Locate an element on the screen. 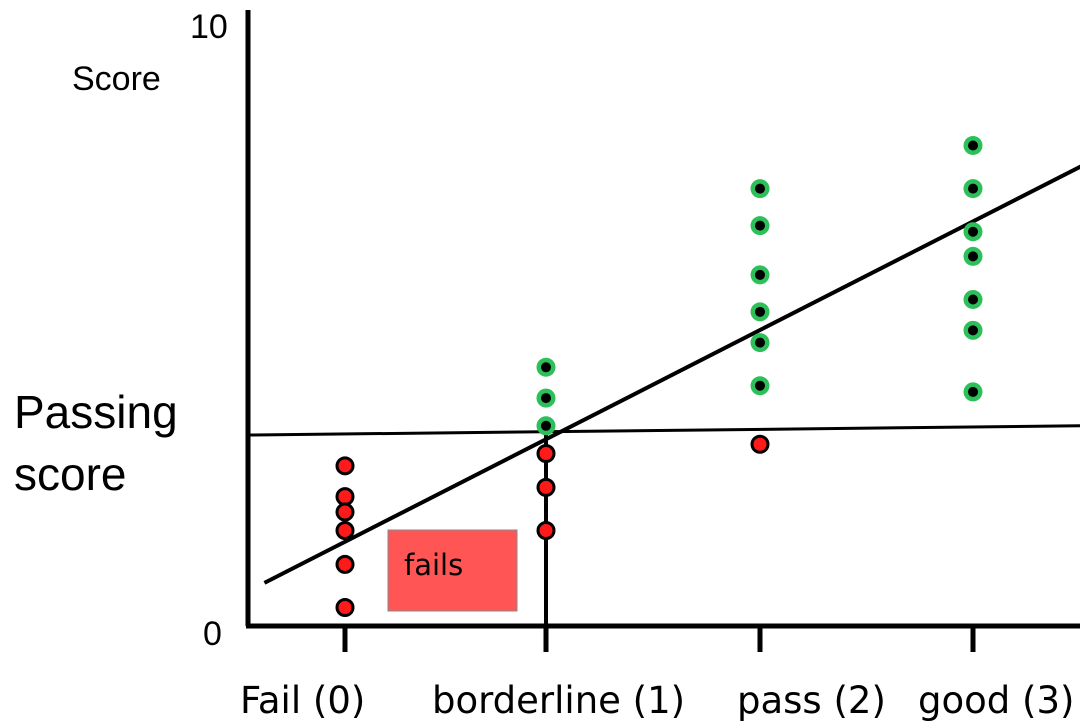 The height and width of the screenshot is (727, 1080). fail-point-6-marker is located at coordinates (546, 454).